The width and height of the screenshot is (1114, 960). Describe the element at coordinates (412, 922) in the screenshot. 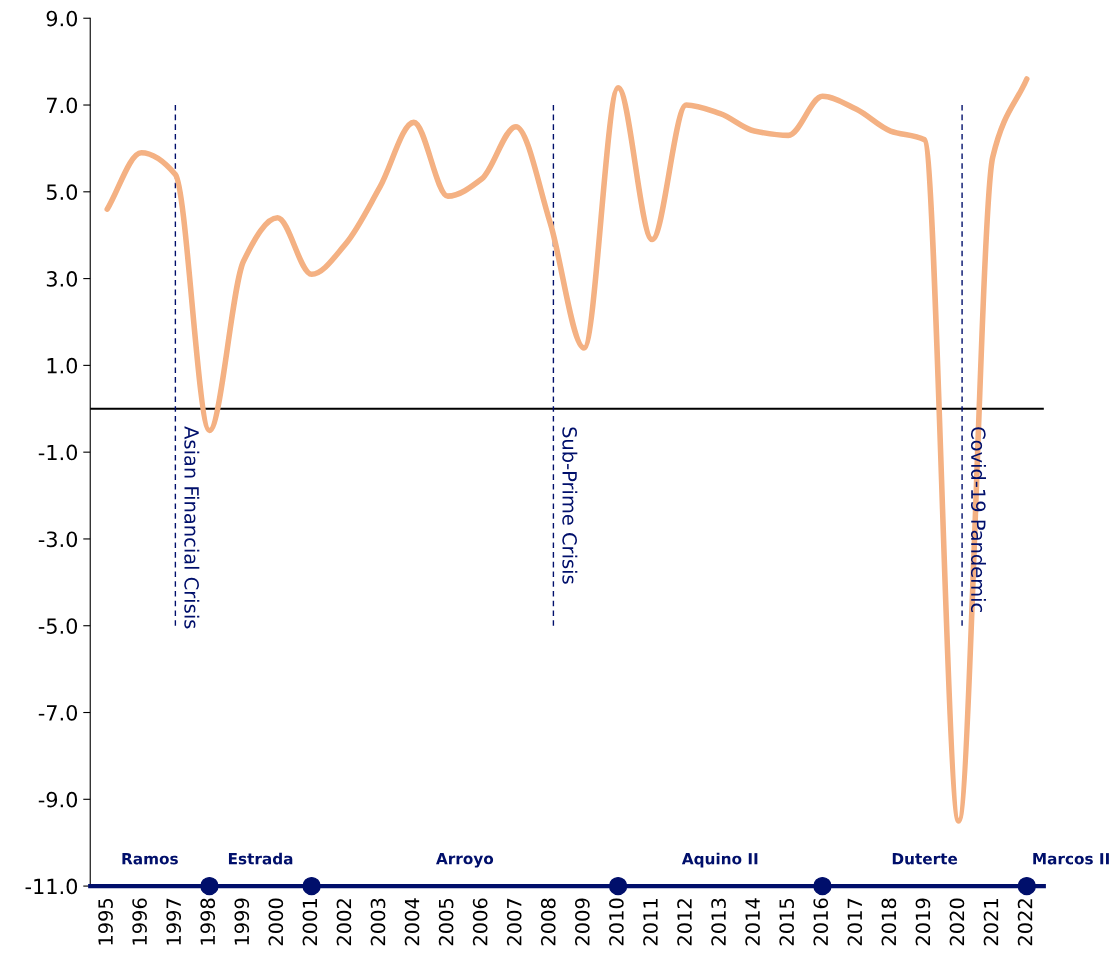

I see `x-tick-label: 2004` at that location.